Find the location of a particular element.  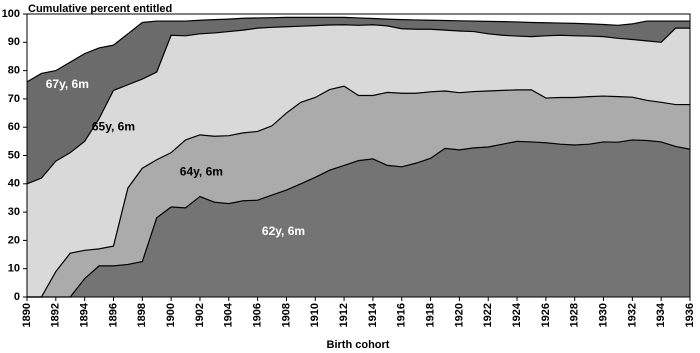

x-axis-label: Birth cohort is located at coordinates (358, 345).